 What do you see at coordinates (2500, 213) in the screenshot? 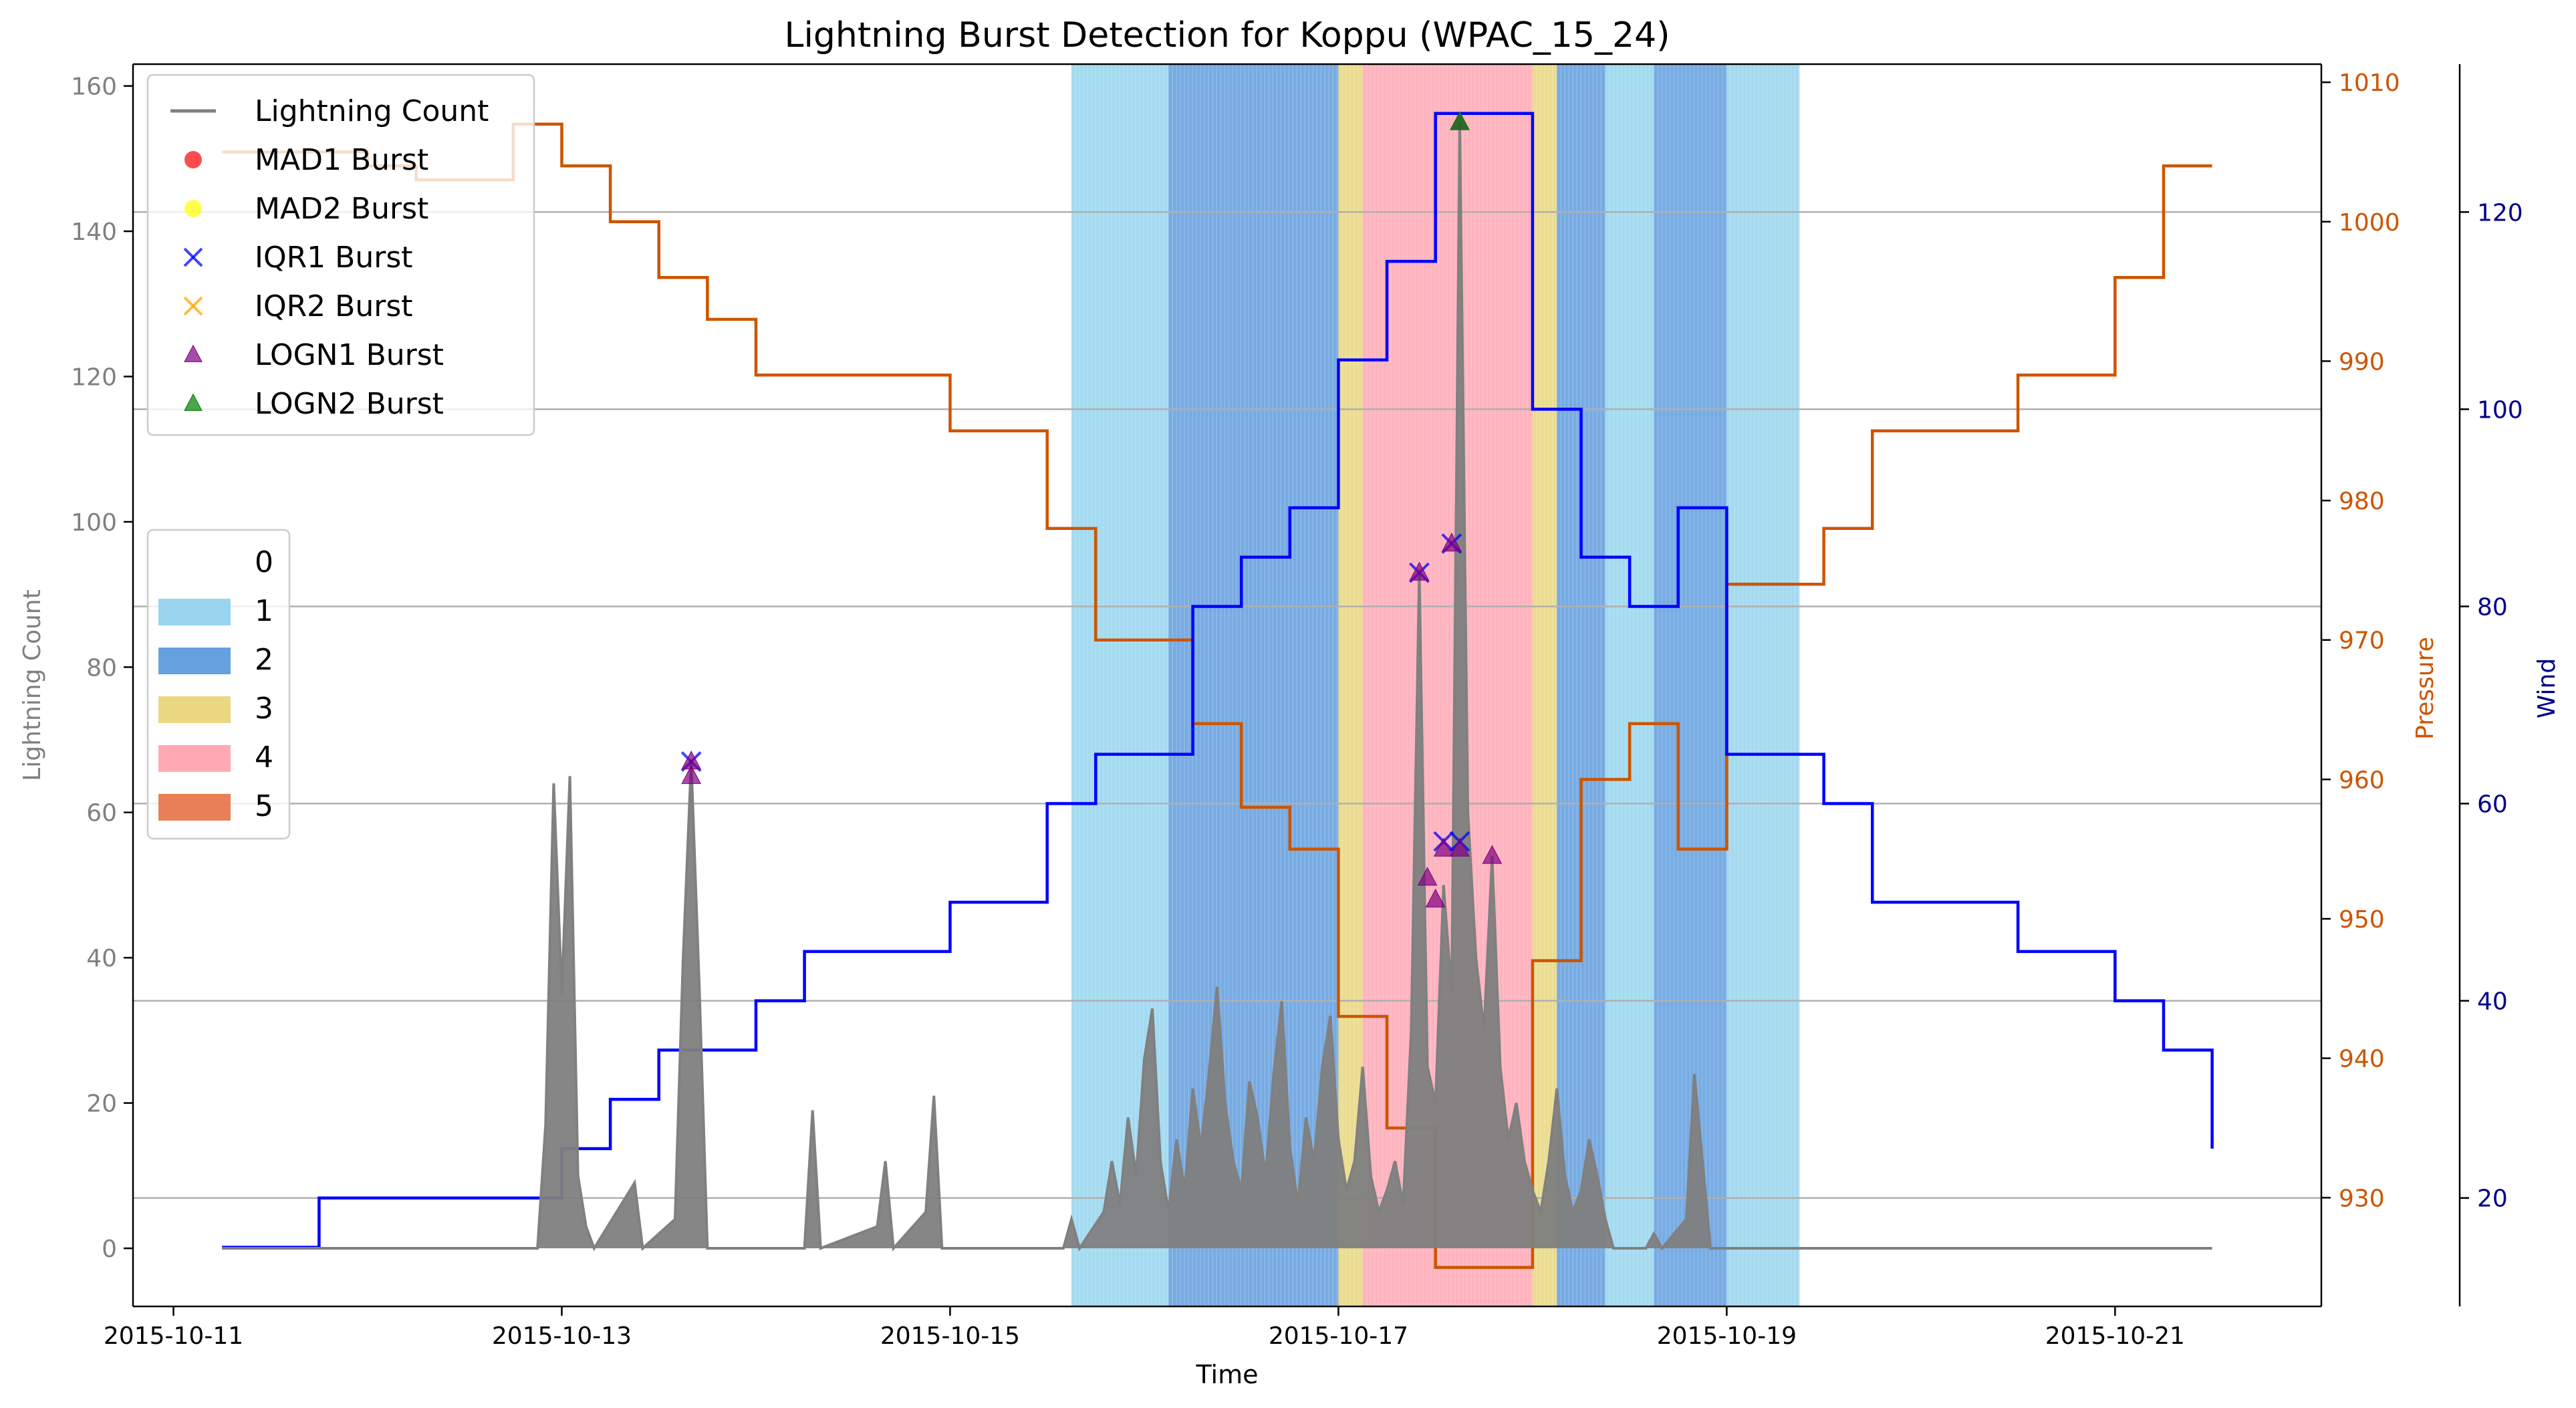
I see `wind-tick-label: 120` at bounding box center [2500, 213].